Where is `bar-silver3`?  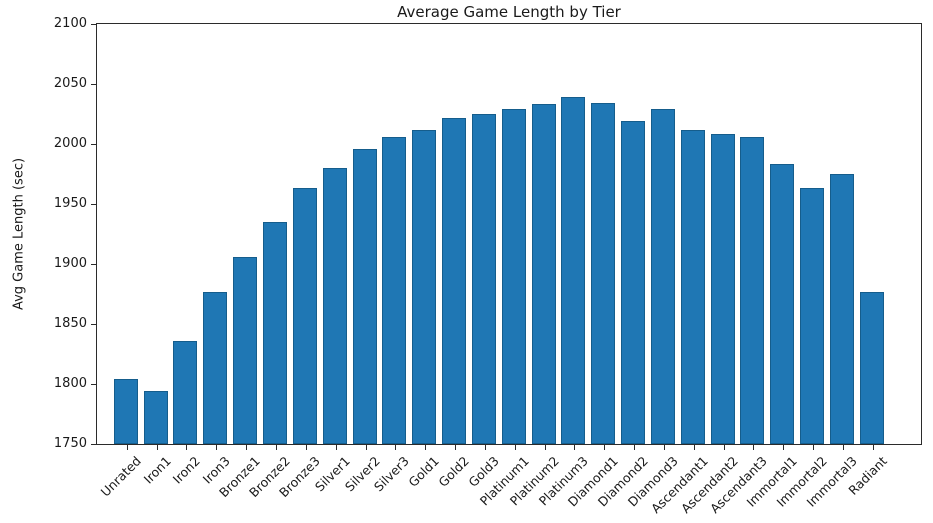 bar-silver3 is located at coordinates (394, 290).